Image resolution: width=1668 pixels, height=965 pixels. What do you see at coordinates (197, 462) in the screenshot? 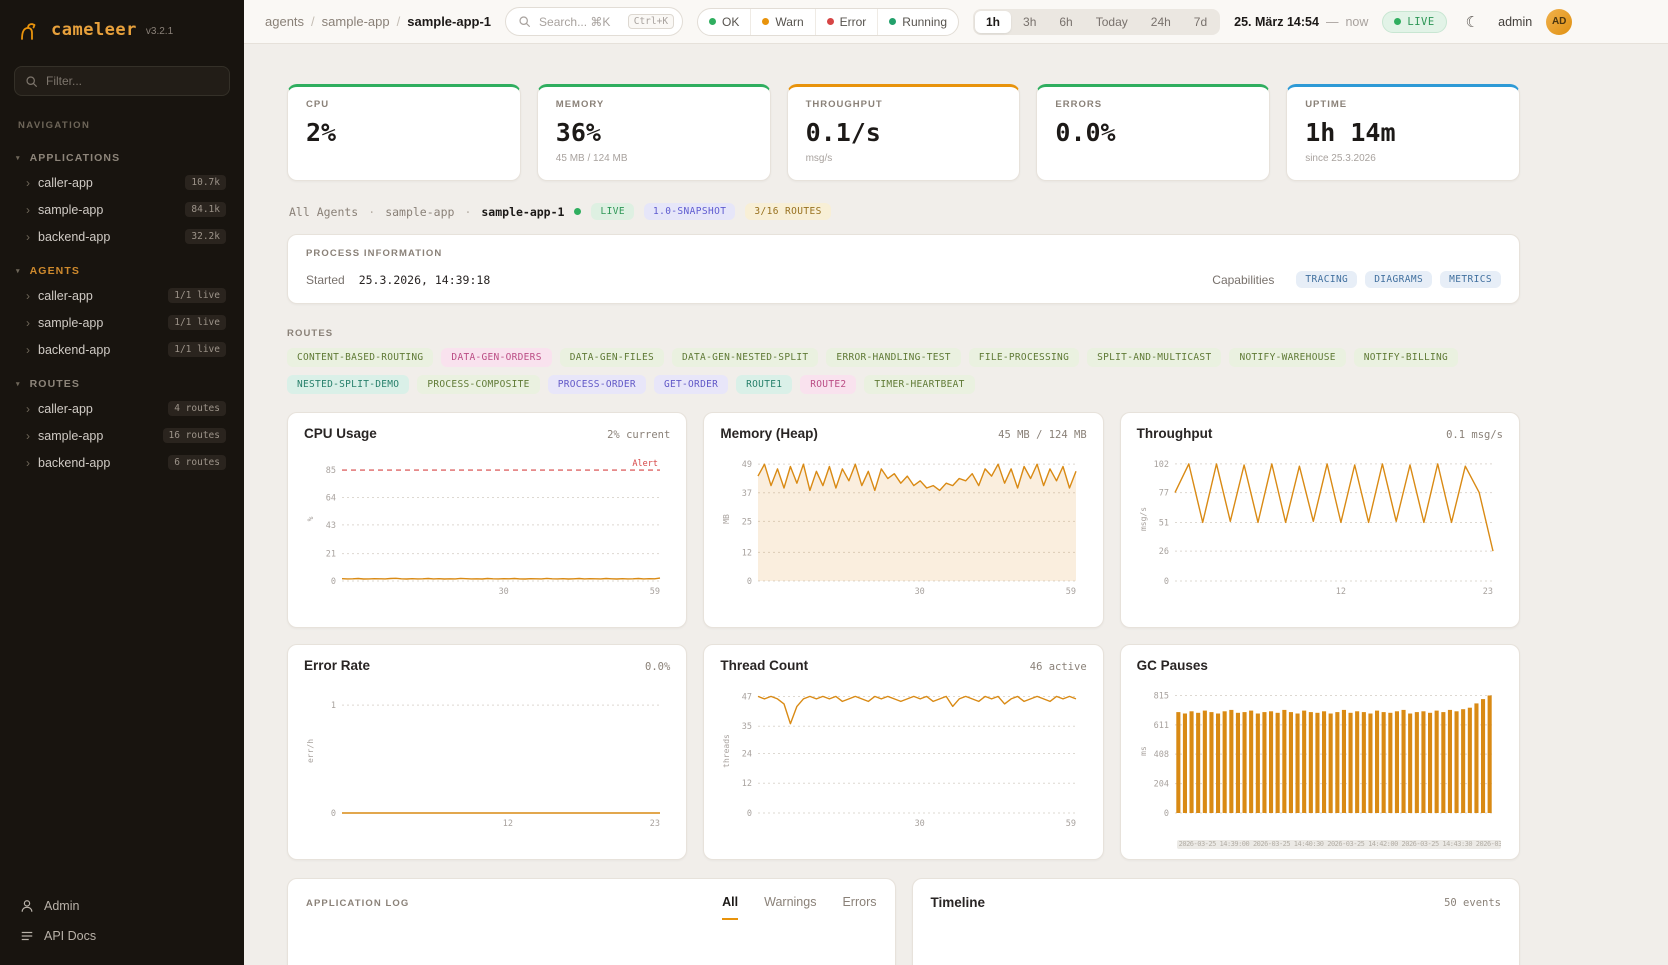
I see `routes-count-badge: 6 routes` at bounding box center [197, 462].